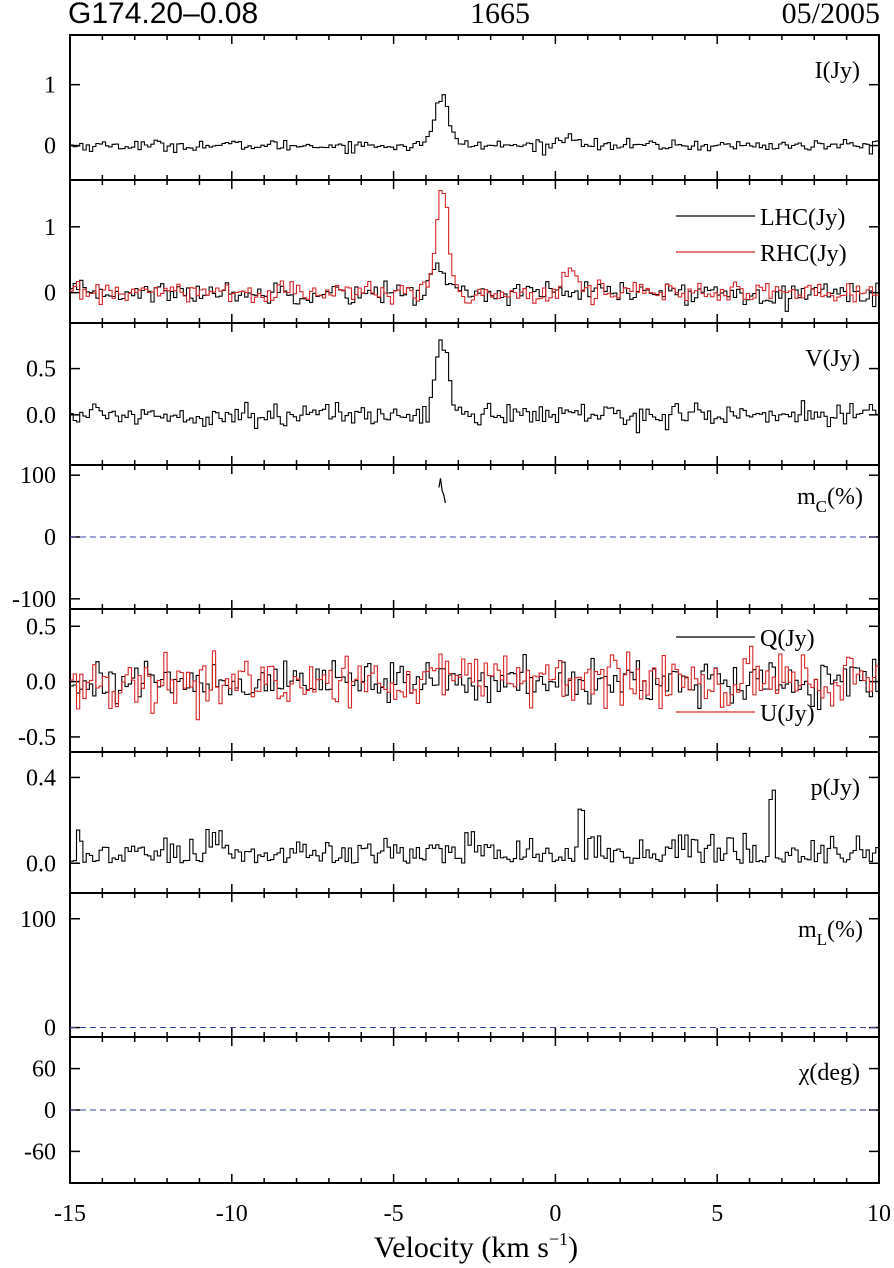  I want to click on panel-3: 0.5 0.0 V(Jy), so click(453, 394).